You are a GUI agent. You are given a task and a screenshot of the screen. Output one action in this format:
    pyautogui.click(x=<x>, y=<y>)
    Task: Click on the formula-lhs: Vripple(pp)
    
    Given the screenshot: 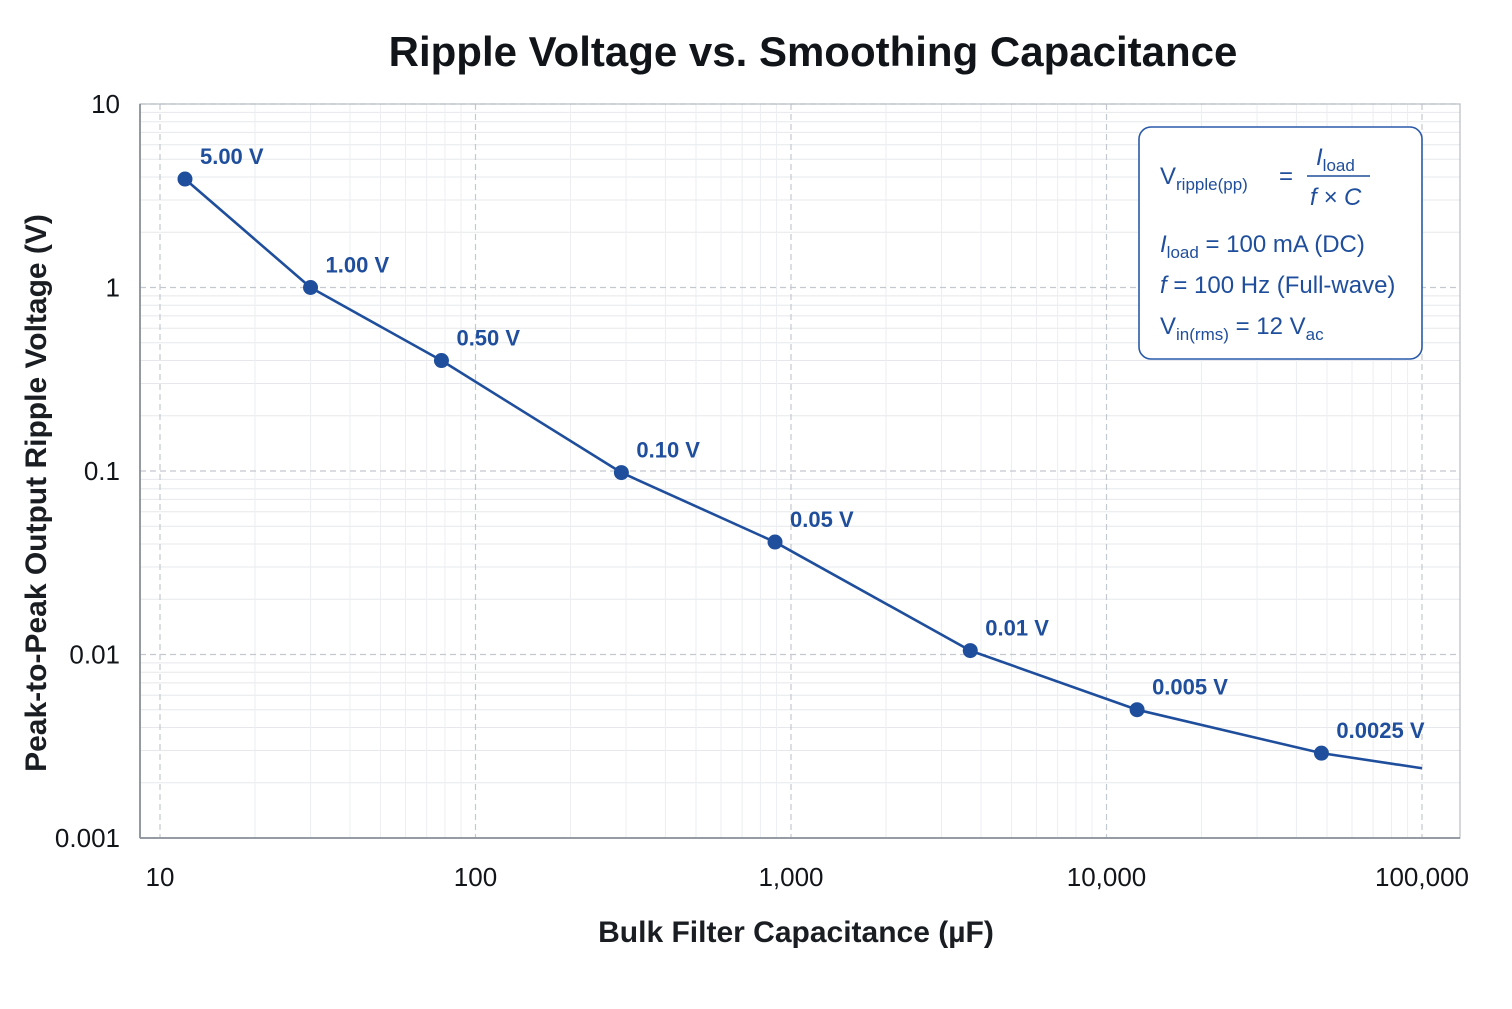 What is the action you would take?
    pyautogui.click(x=1204, y=178)
    